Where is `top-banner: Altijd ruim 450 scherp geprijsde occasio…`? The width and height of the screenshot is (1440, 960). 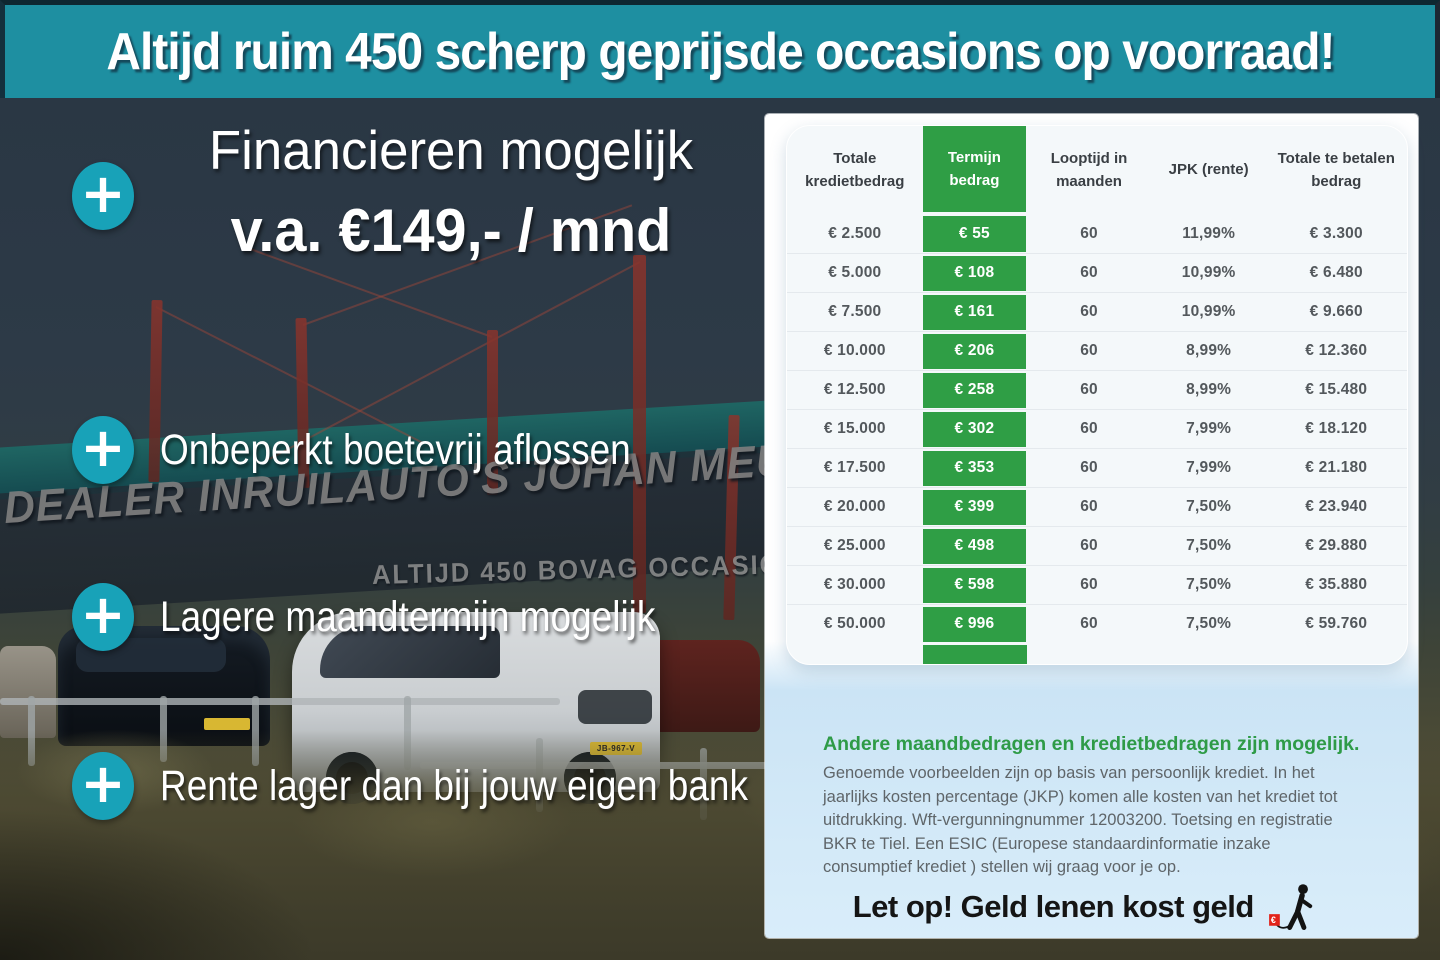 top-banner: Altijd ruim 450 scherp geprijsde occasio… is located at coordinates (720, 49).